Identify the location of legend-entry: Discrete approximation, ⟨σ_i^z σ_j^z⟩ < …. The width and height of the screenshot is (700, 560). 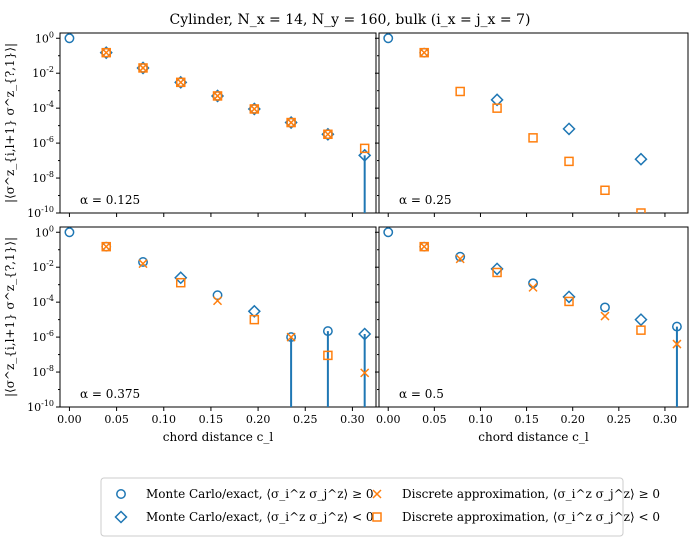
(516, 517).